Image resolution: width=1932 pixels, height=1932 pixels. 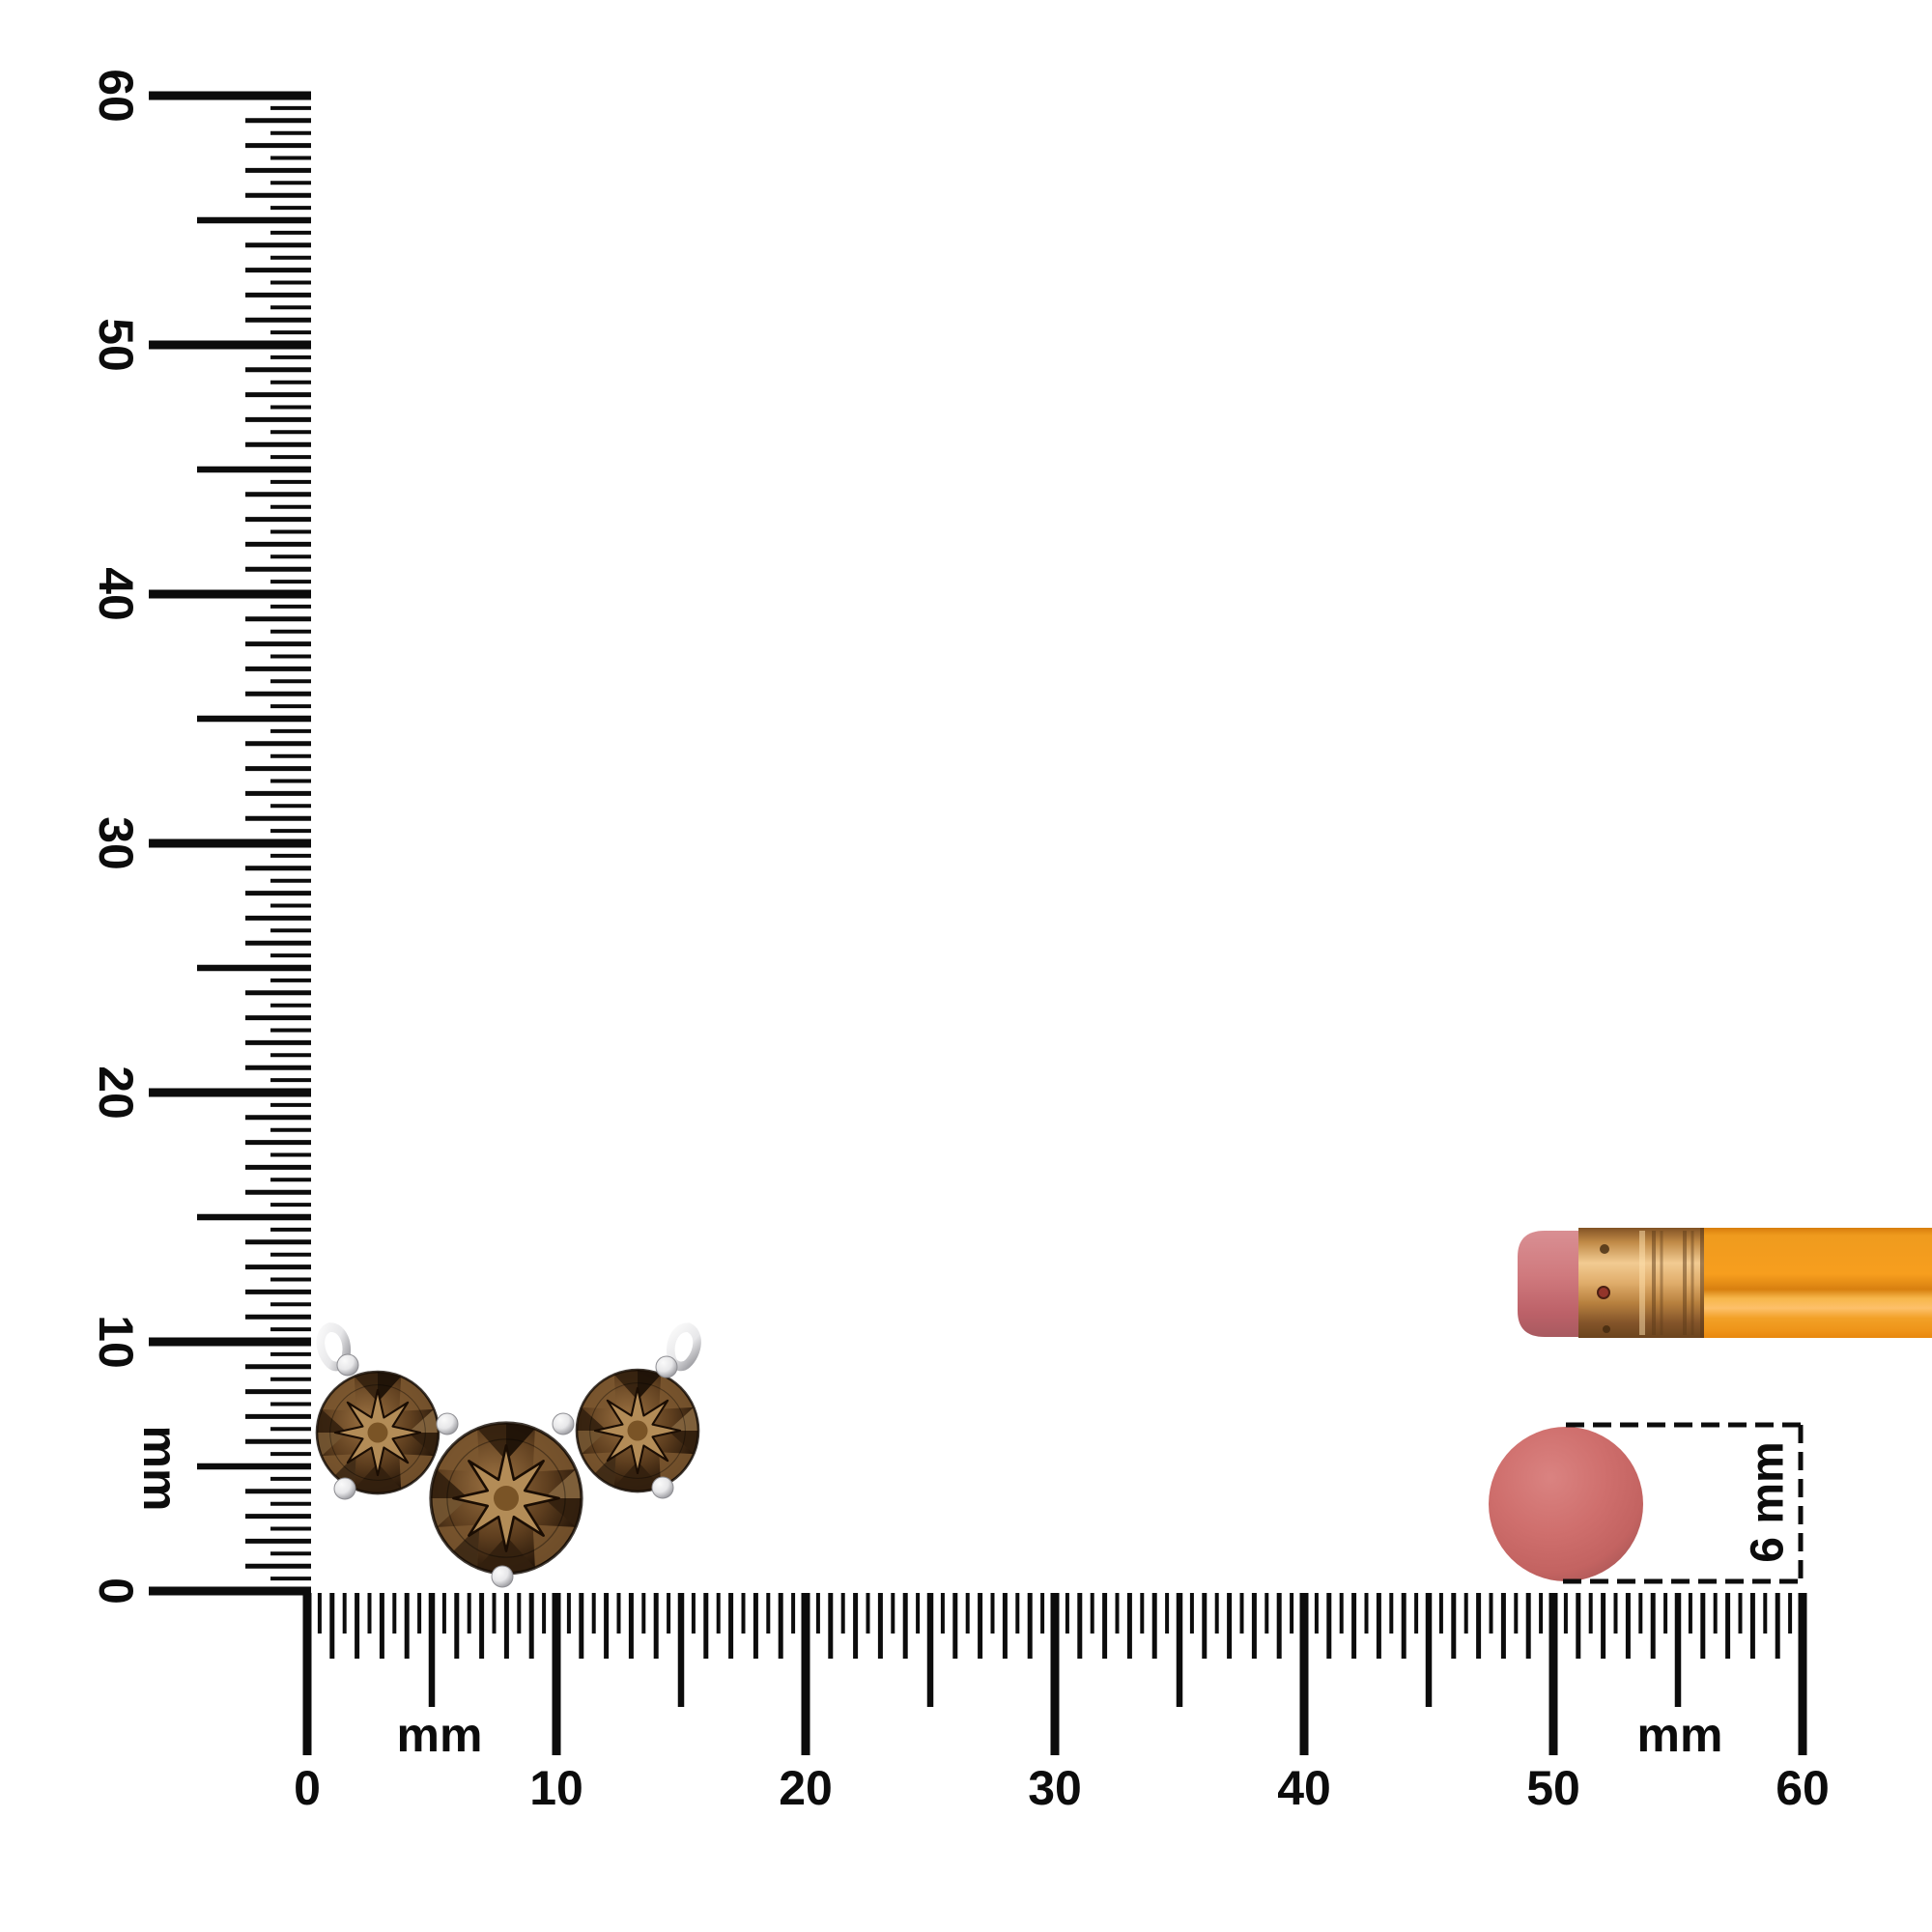 I want to click on horizontal-ruler-unit-label-right: mm, so click(x=1680, y=1735).